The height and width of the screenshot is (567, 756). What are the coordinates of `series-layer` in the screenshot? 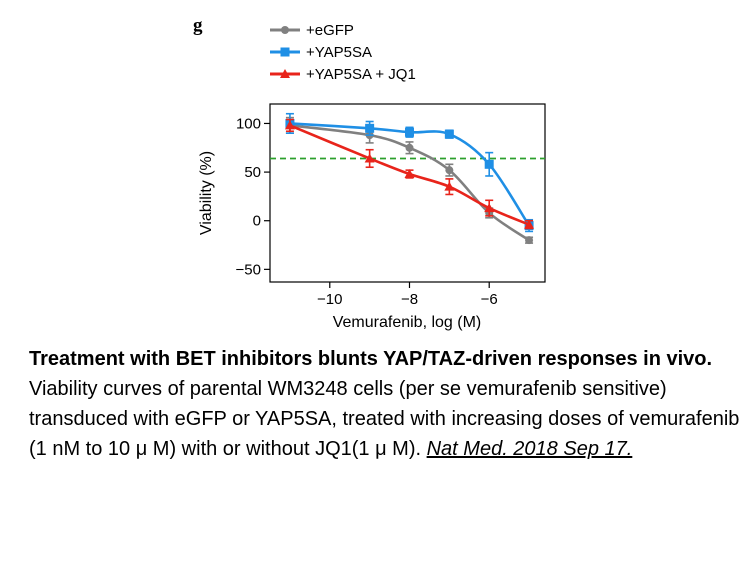 It's located at (409, 178).